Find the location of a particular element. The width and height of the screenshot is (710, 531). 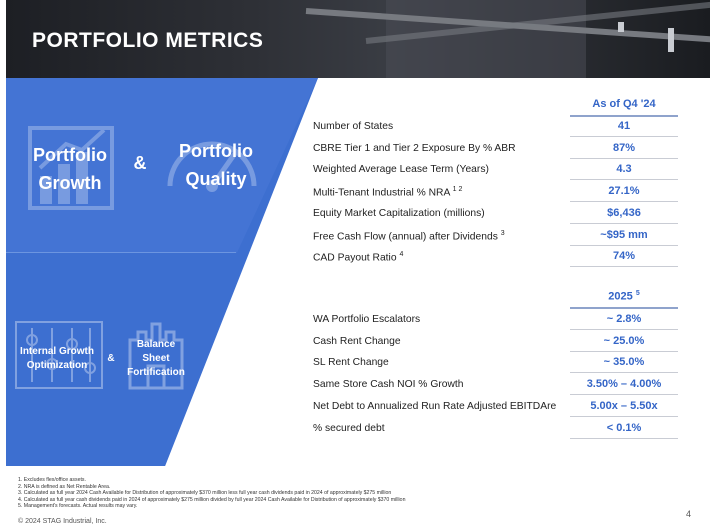

q4-row-label: CBRE Tier 1 and Tier 2 Exposure By % ABR is located at coordinates (414, 148).